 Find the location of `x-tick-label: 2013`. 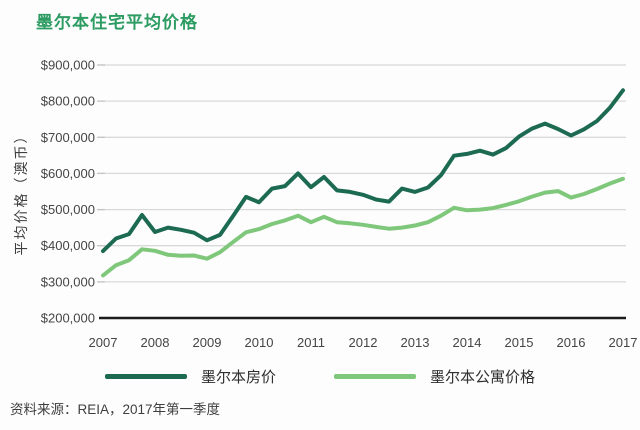

x-tick-label: 2013 is located at coordinates (415, 342).